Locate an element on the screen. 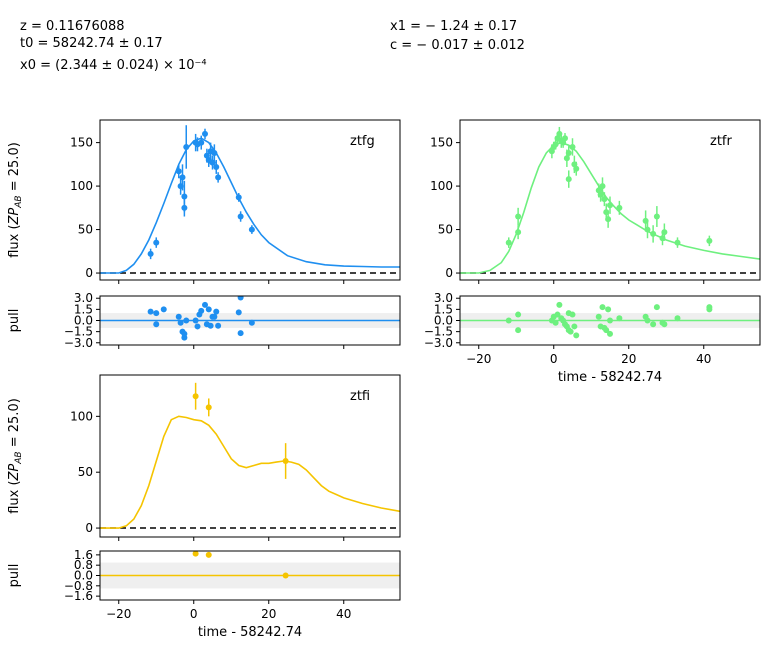  ztfi-pull-ytick-label: 0.8 is located at coordinates (83, 565).